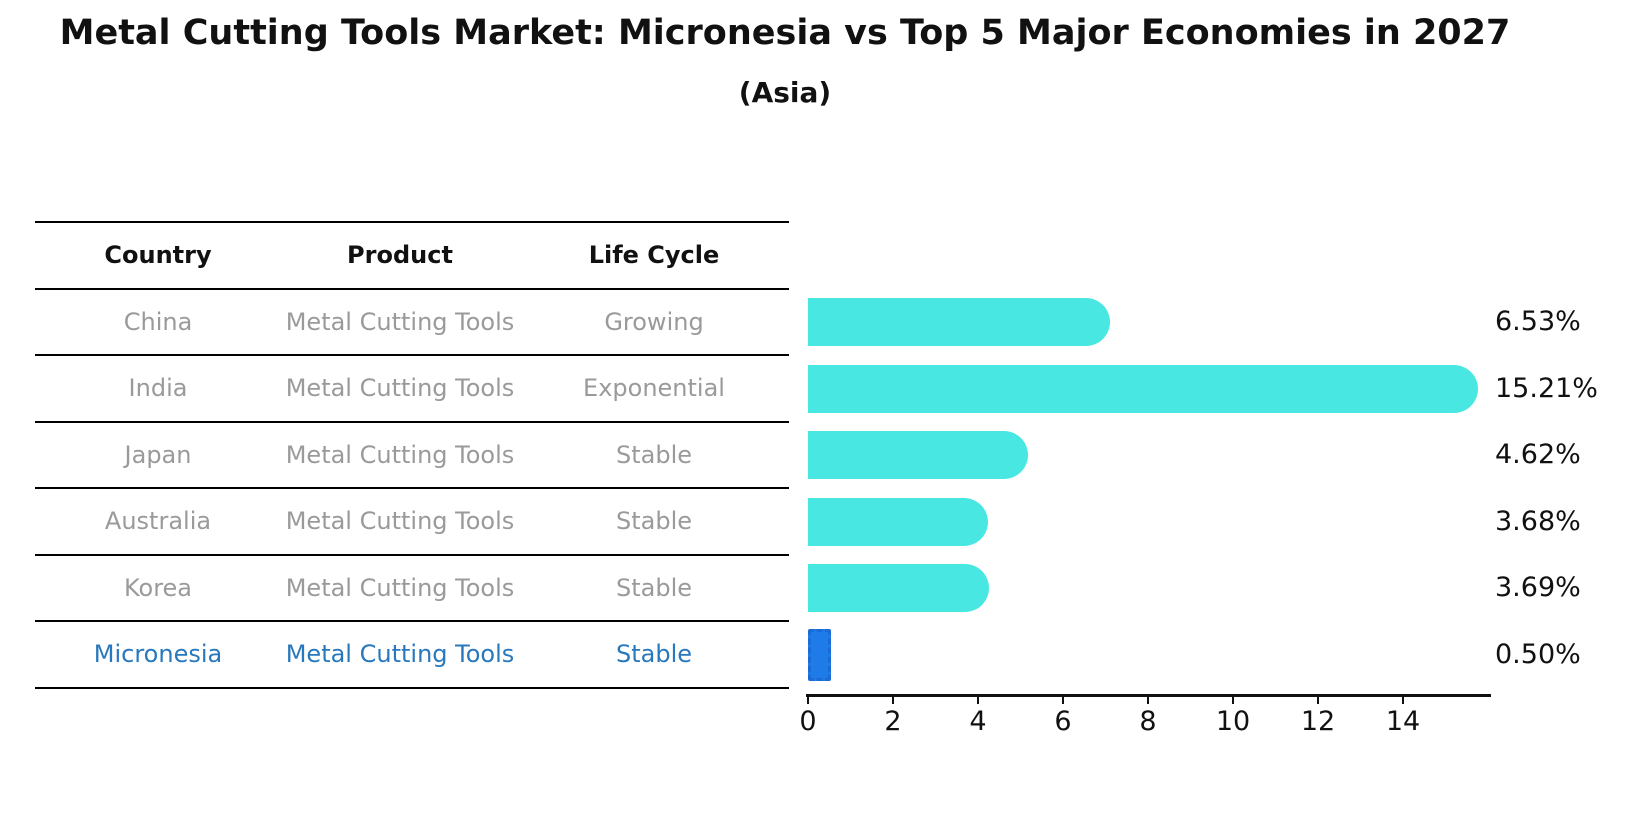 The height and width of the screenshot is (823, 1649). What do you see at coordinates (1538, 654) in the screenshot?
I see `value-label: 0.50%` at bounding box center [1538, 654].